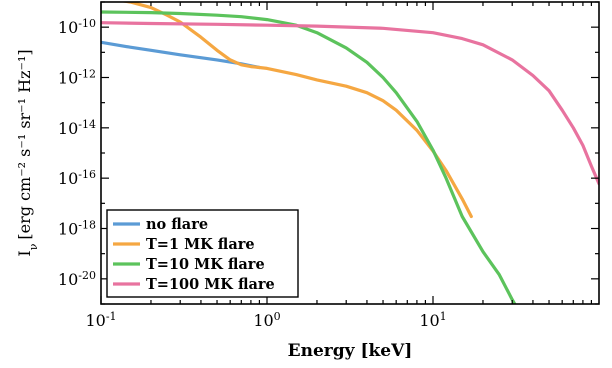 The height and width of the screenshot is (368, 612). What do you see at coordinates (177, 224) in the screenshot?
I see `legend-label-0: no flare` at bounding box center [177, 224].